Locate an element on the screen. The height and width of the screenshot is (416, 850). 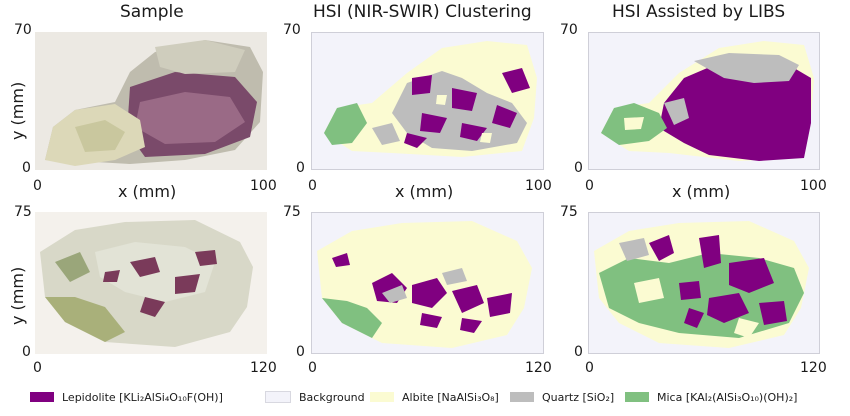
hsi-map-1-drawing is located at coordinates (430, 99).